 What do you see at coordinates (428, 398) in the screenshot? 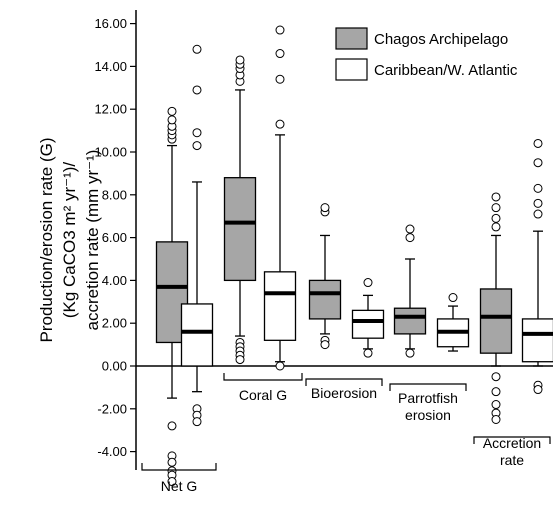
I see `group-label: Parrotfish` at bounding box center [428, 398].